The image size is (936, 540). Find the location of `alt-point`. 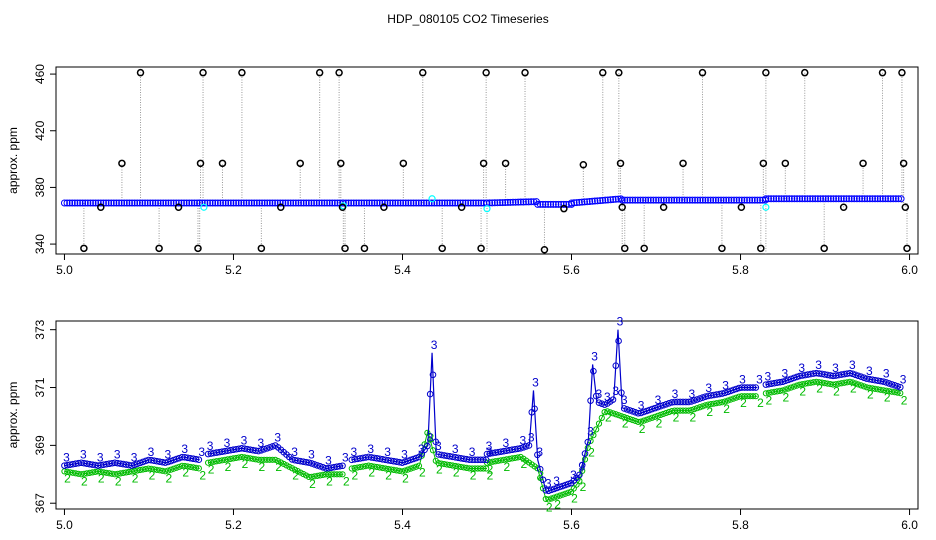

alt-point is located at coordinates (204, 207).